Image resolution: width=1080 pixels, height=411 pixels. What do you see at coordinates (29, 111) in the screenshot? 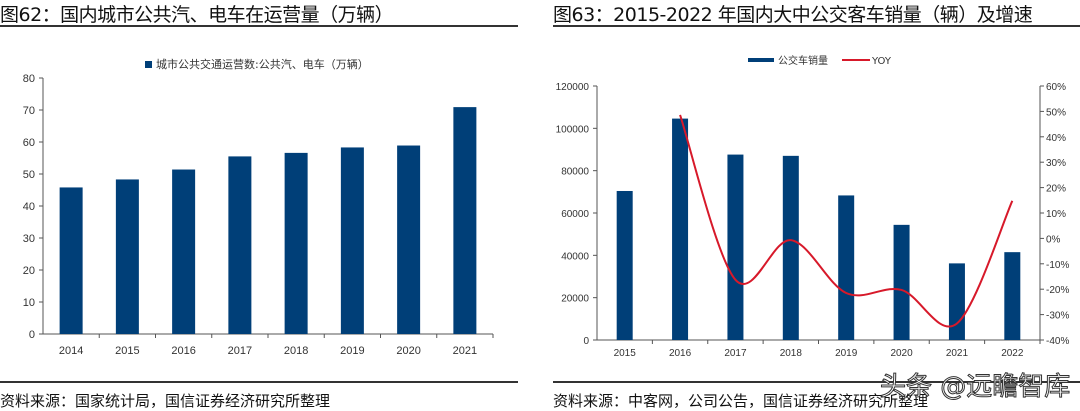
I see `left-y-tick-label: 70` at bounding box center [29, 111].